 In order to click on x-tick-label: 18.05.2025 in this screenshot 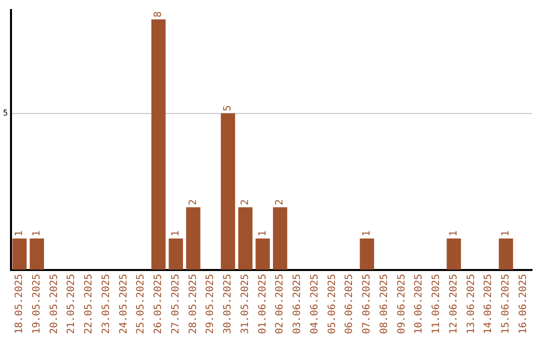, I will do `click(20, 304)`.